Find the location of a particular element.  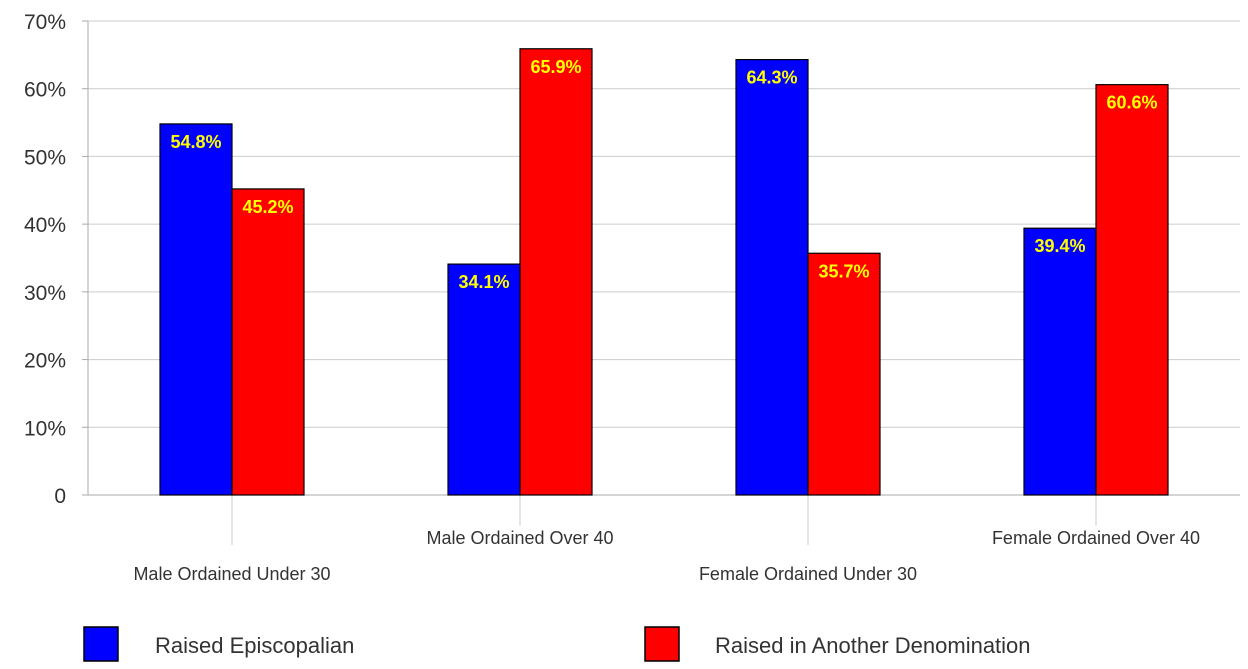

data-label: 39.4% is located at coordinates (1059, 246).